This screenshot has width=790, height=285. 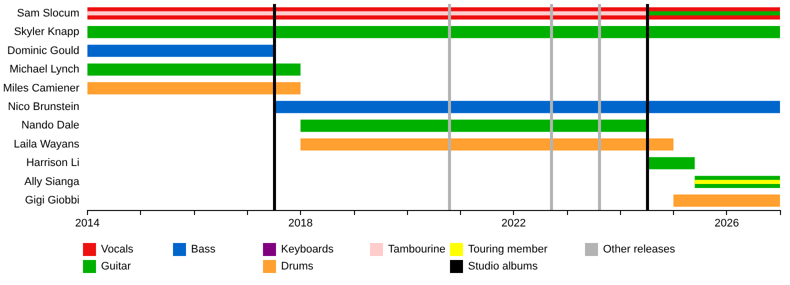 What do you see at coordinates (41, 88) in the screenshot?
I see `y-tick-label: Miles Camiener` at bounding box center [41, 88].